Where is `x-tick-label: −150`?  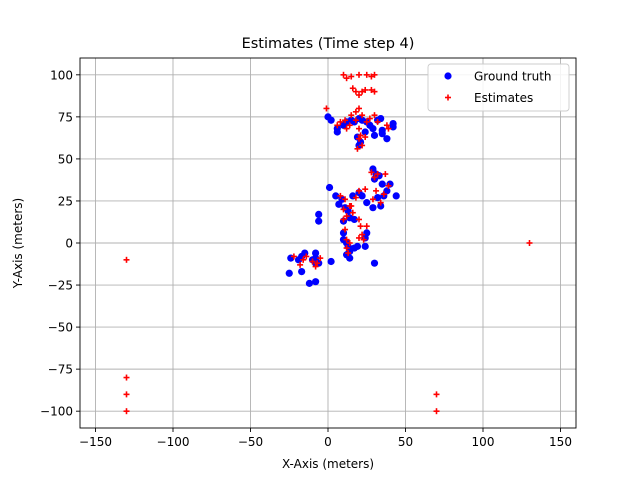 x-tick-label: −150 is located at coordinates (95, 442).